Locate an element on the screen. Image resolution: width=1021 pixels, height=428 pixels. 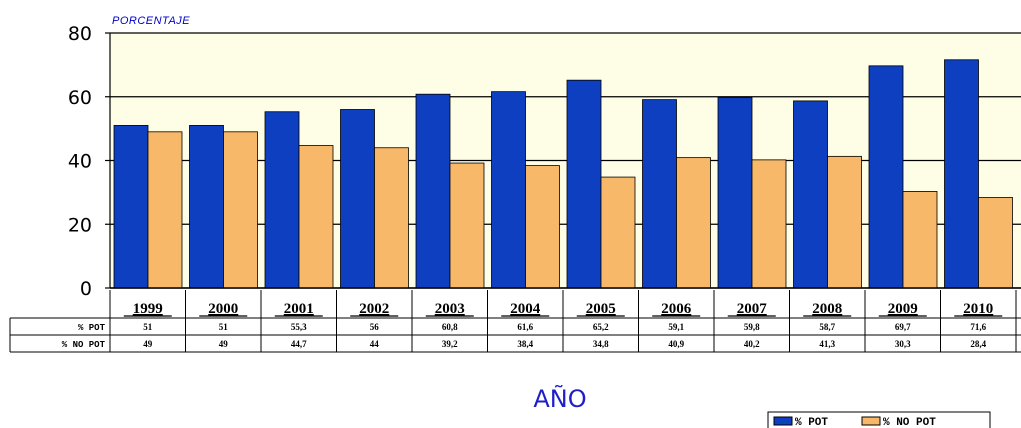
table-cell: 40,9 is located at coordinates (676, 344).